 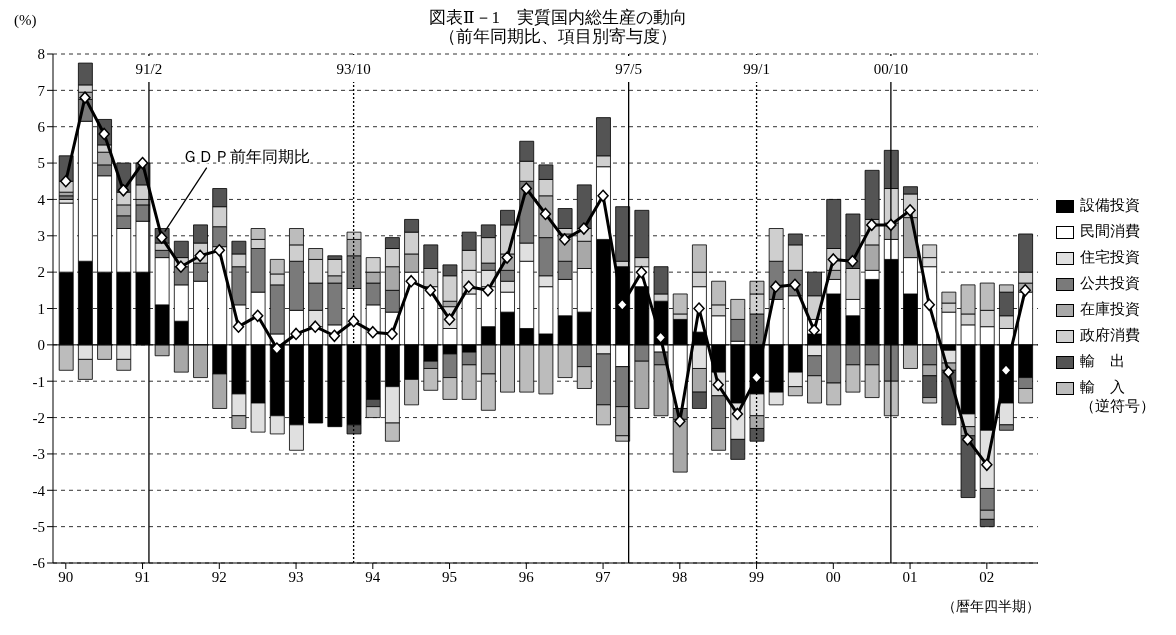 What do you see at coordinates (603, 576) in the screenshot?
I see `x-tick-label: 97` at bounding box center [603, 576].